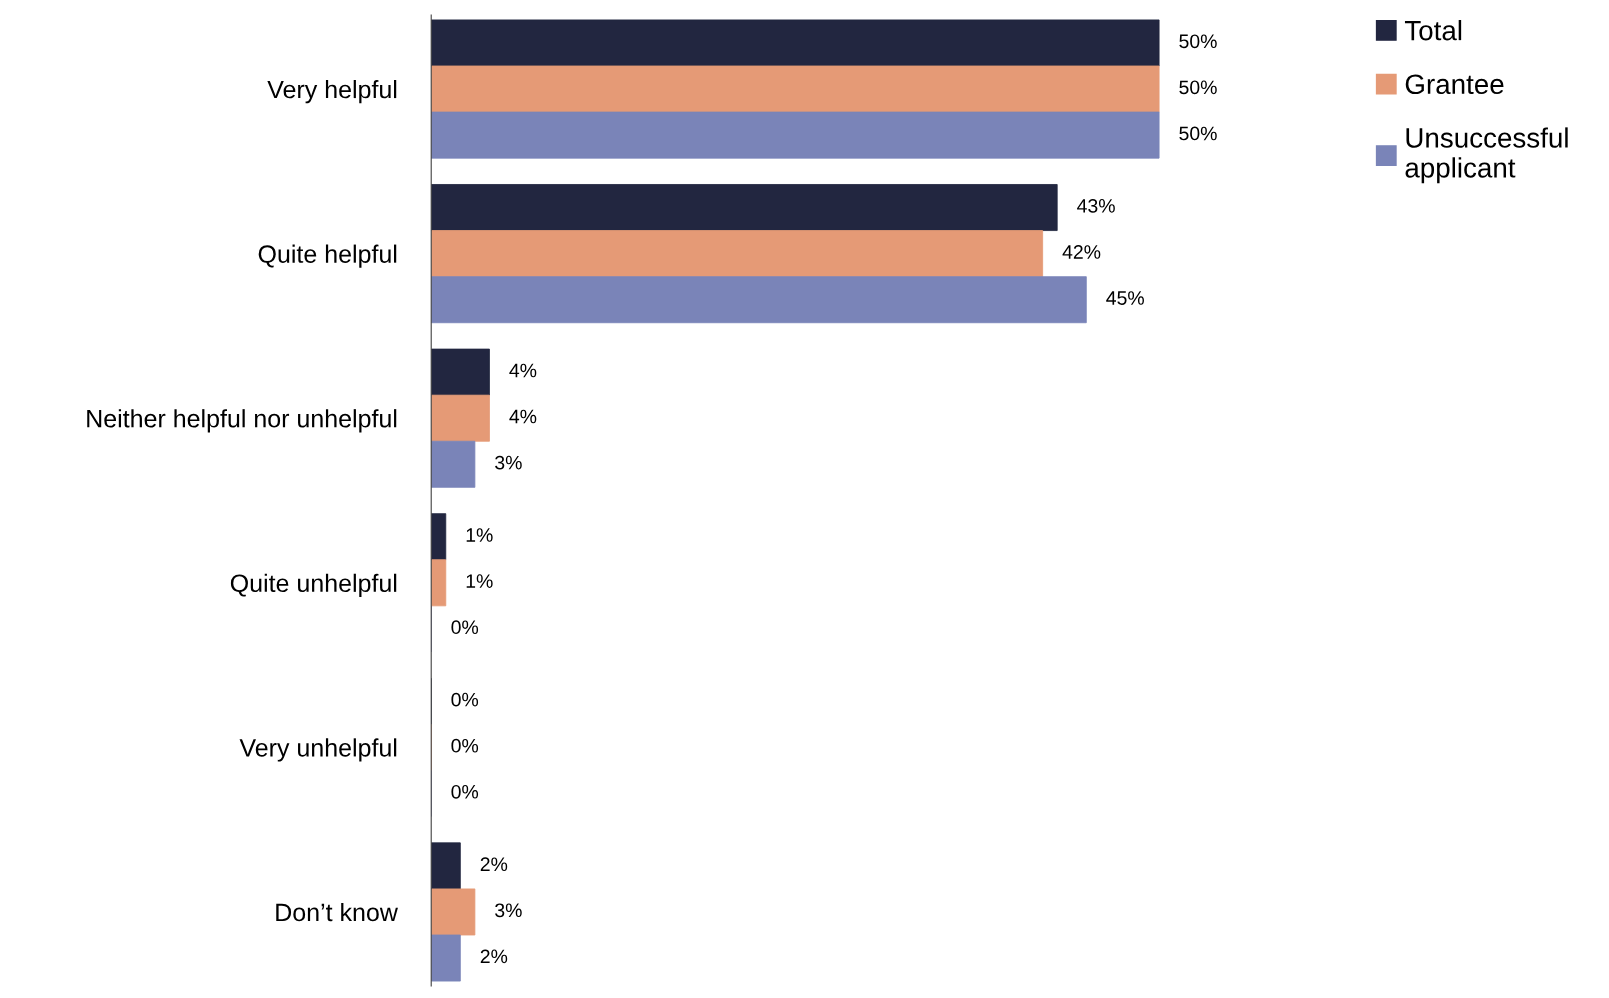  Describe the element at coordinates (1096, 205) in the screenshot. I see `data-label: 43%` at that location.